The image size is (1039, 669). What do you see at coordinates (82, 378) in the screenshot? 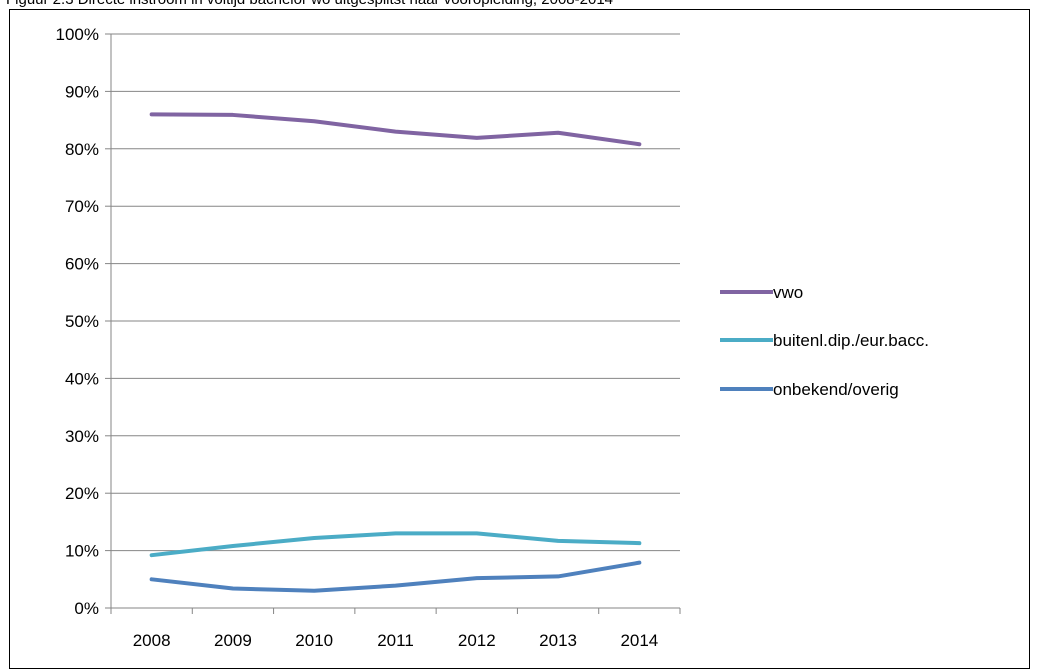
I see `y-tick-label: 40%` at bounding box center [82, 378].